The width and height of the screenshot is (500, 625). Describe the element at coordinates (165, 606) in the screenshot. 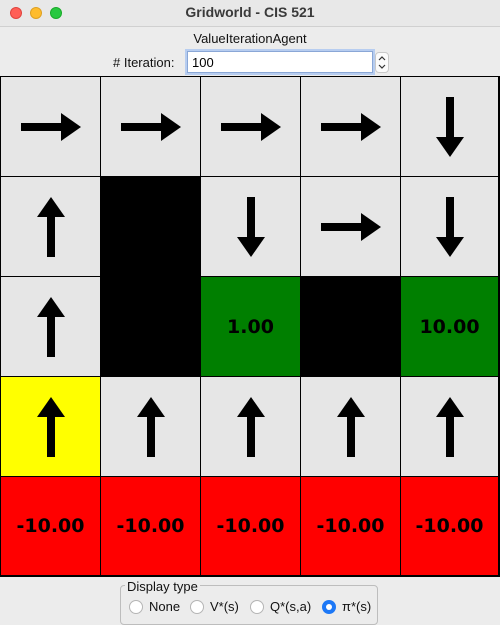

I see `display-option-label: None` at that location.